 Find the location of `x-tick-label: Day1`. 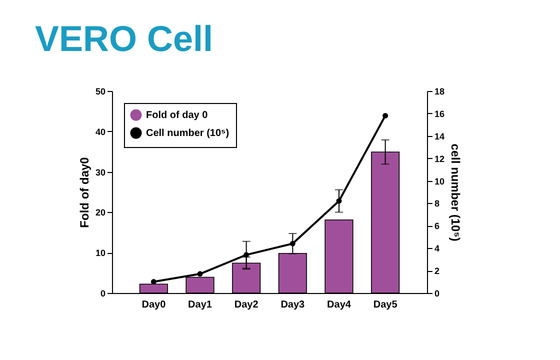

x-tick-label: Day1 is located at coordinates (200, 305).